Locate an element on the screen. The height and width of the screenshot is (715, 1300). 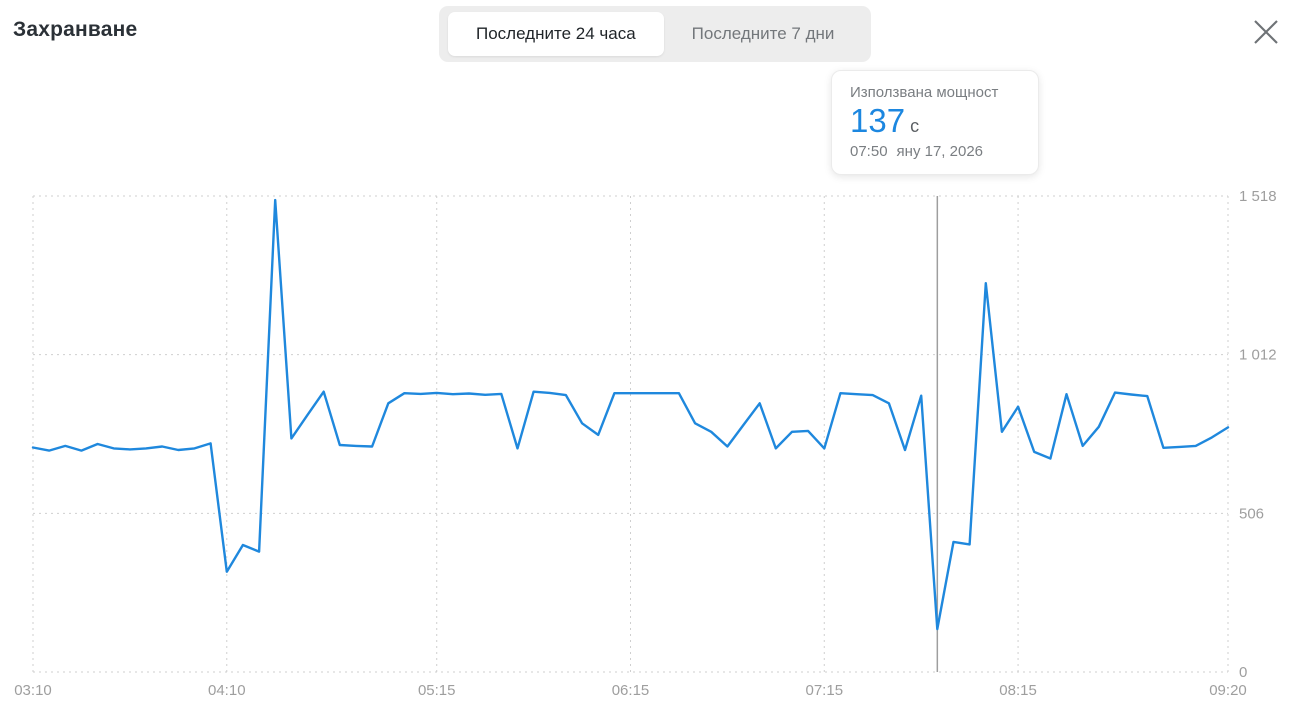
tooltip-date: яну 17, 2026 is located at coordinates (940, 151).